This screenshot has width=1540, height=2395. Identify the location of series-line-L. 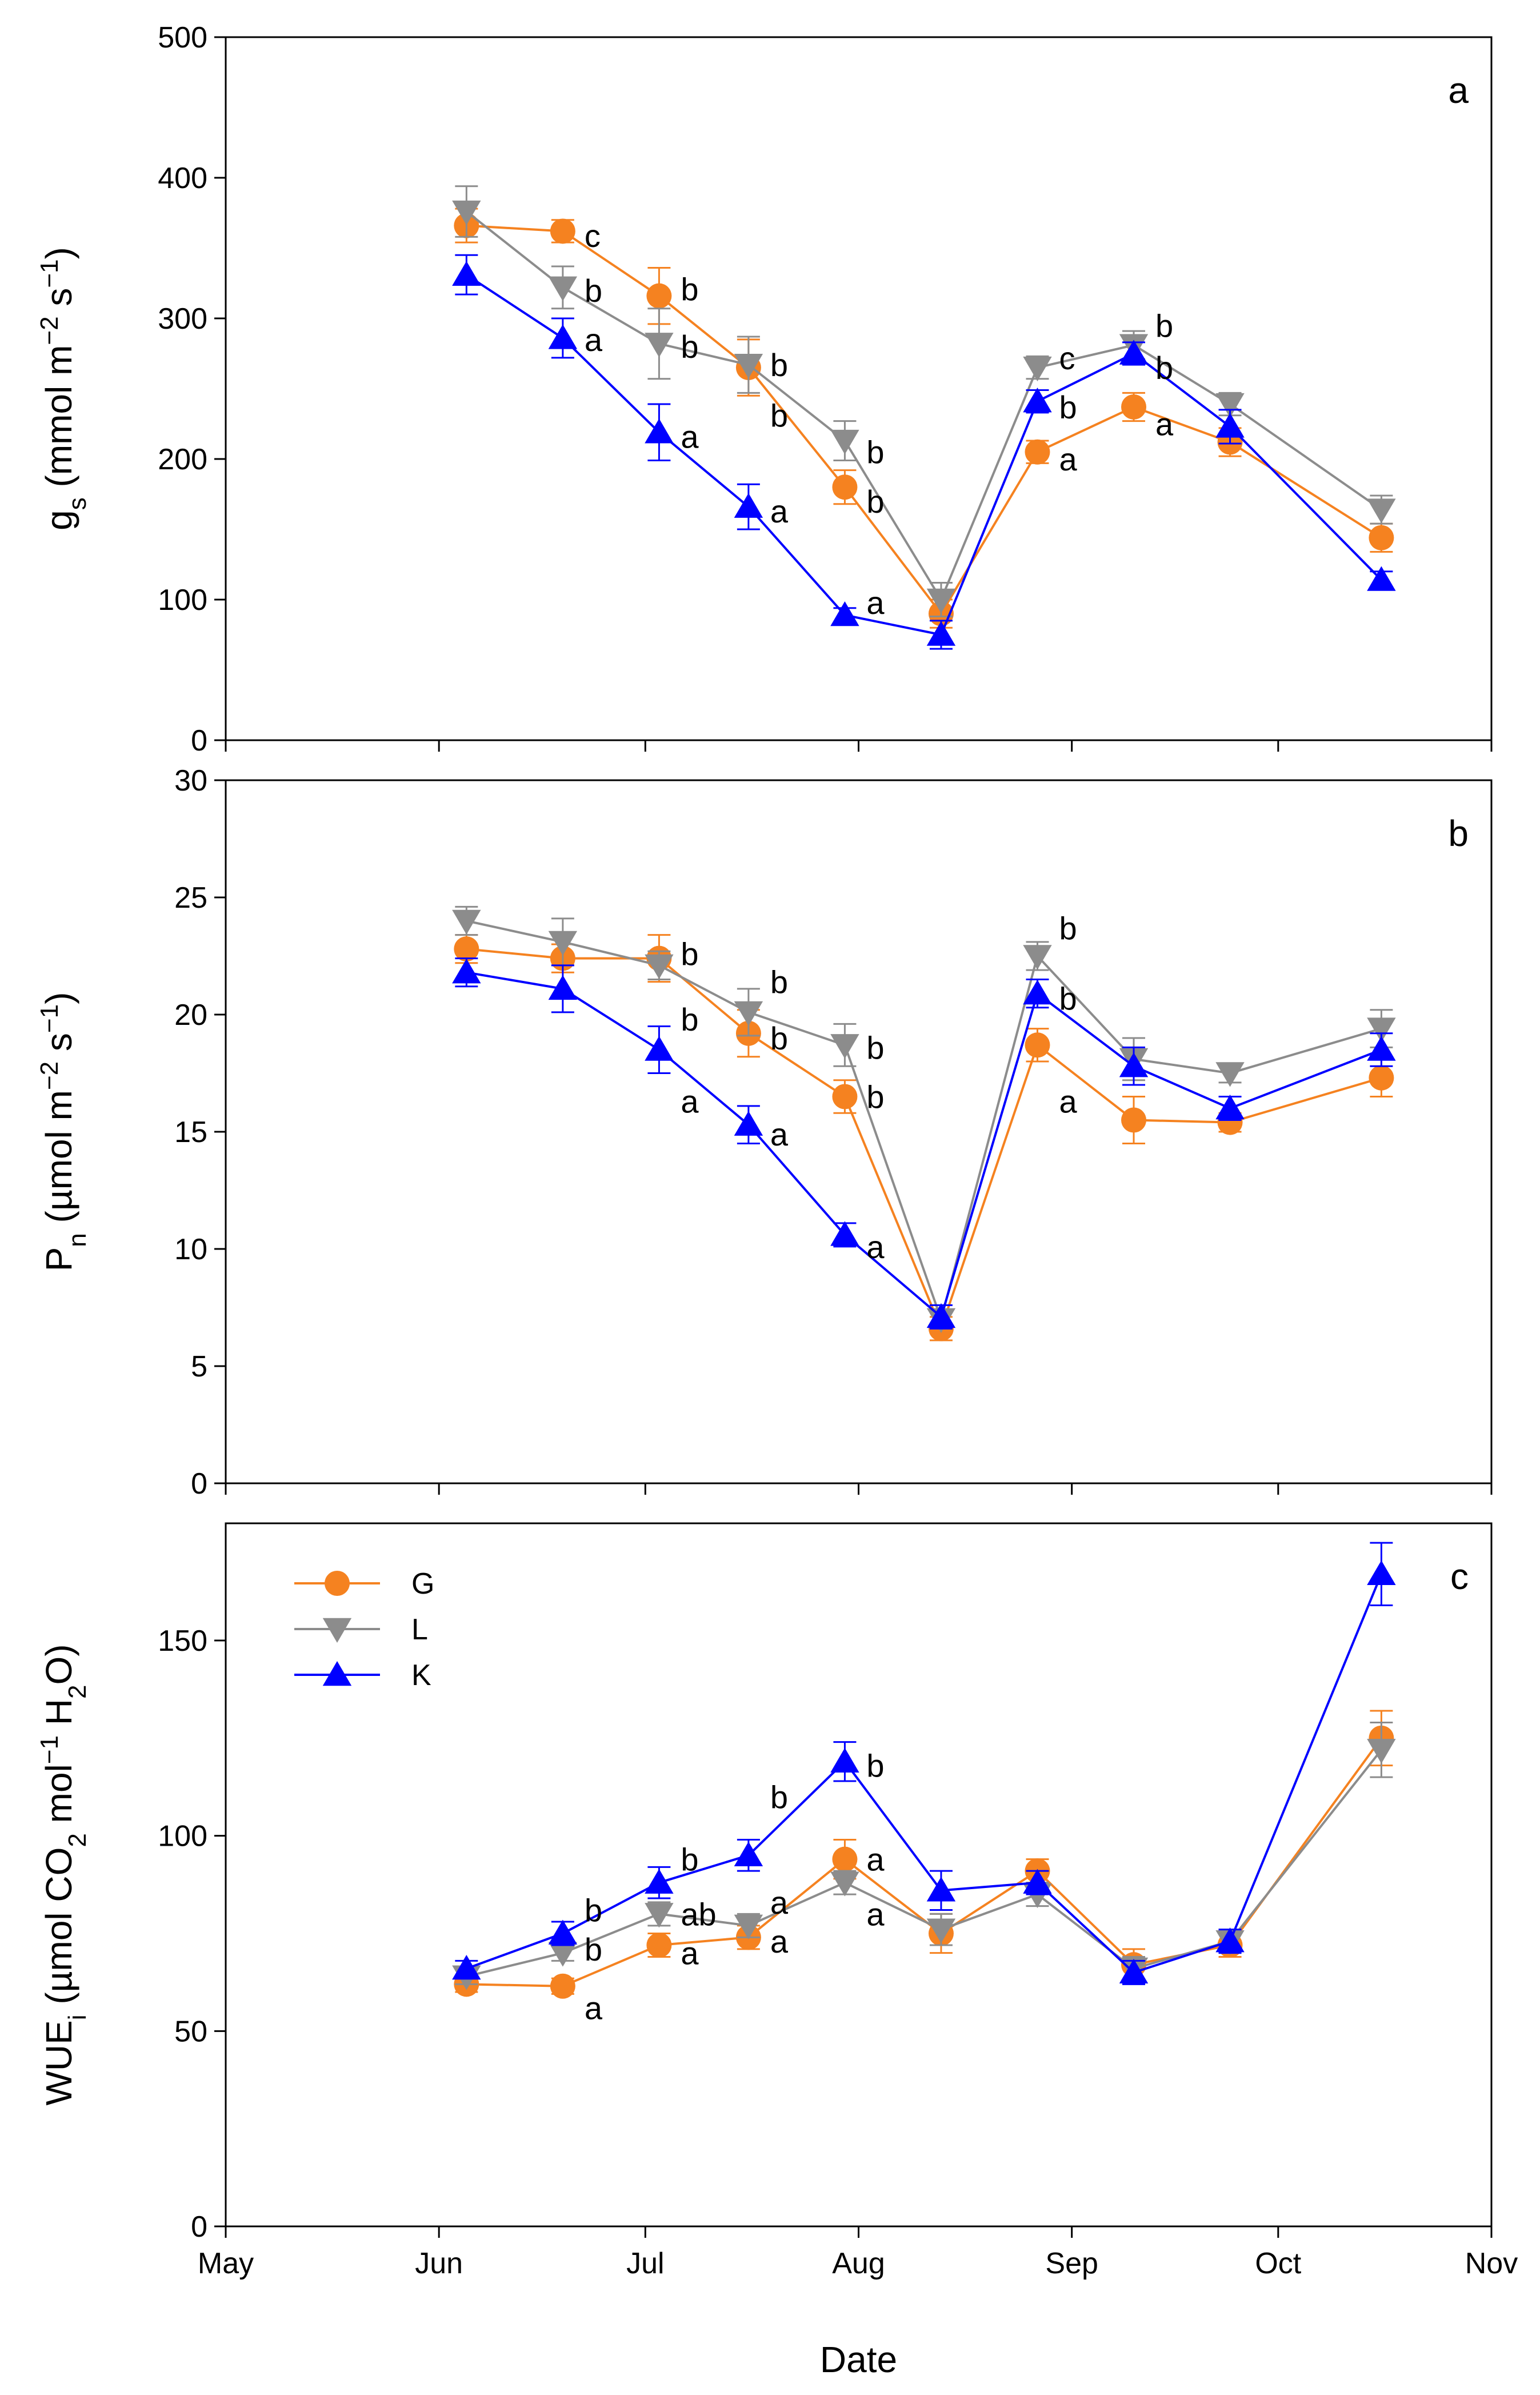
(924, 1121).